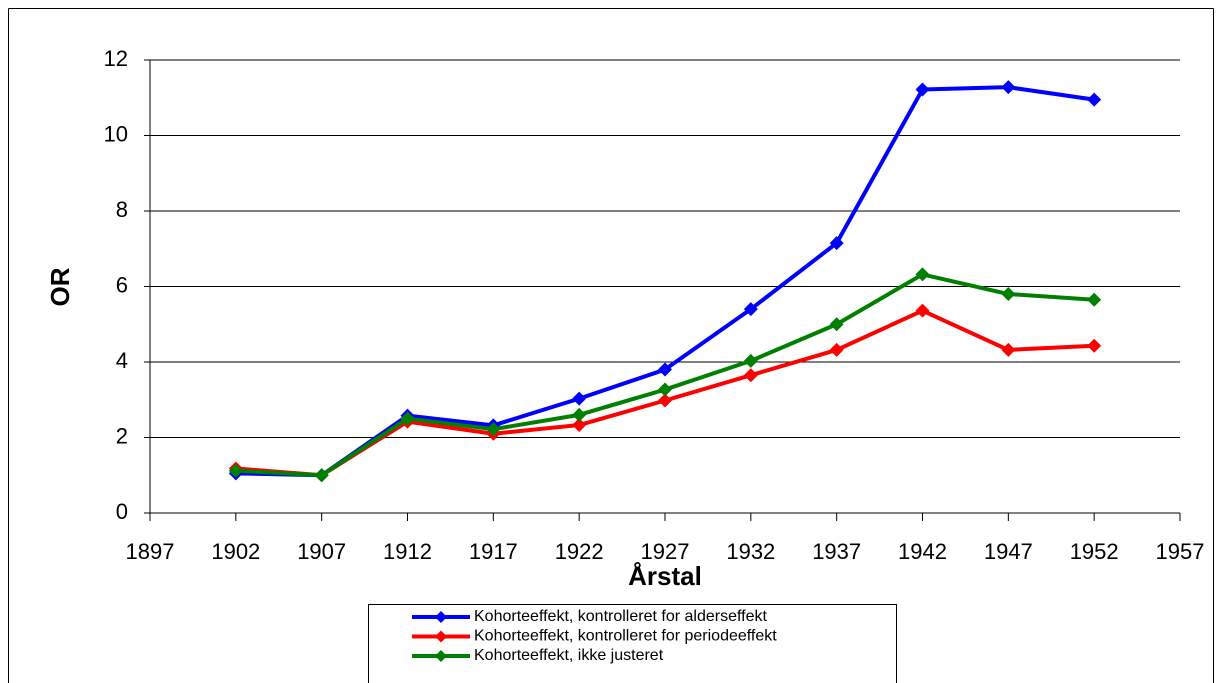  Describe the element at coordinates (122, 511) in the screenshot. I see `y-tick-label: 0` at that location.